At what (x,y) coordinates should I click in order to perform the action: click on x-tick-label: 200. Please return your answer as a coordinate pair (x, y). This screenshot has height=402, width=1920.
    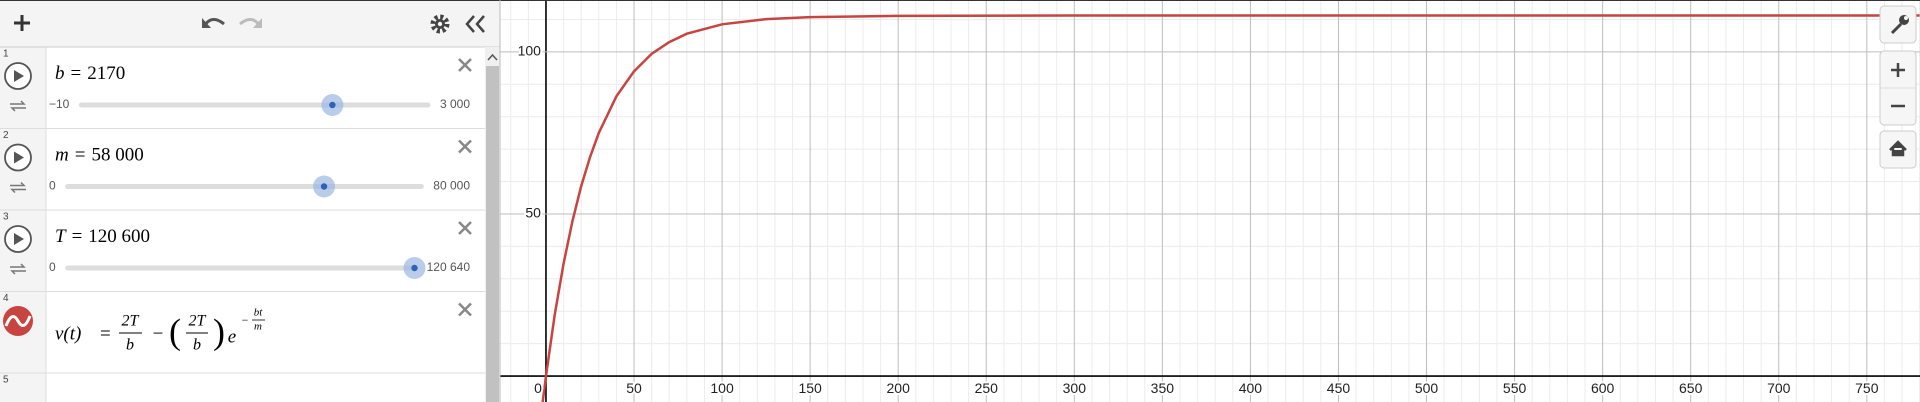
    Looking at the image, I should click on (899, 388).